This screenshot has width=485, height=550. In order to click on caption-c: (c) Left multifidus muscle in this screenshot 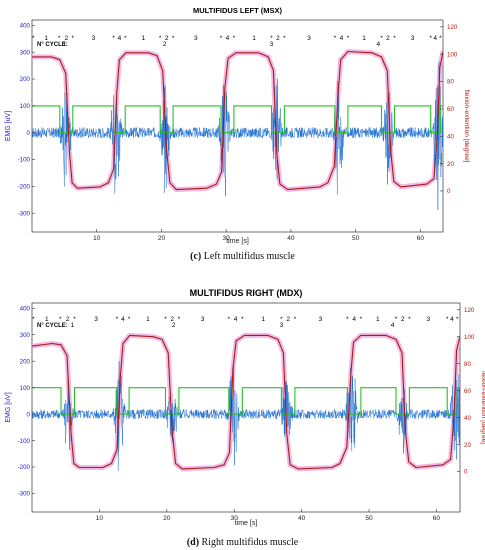, I will do `click(242, 256)`.